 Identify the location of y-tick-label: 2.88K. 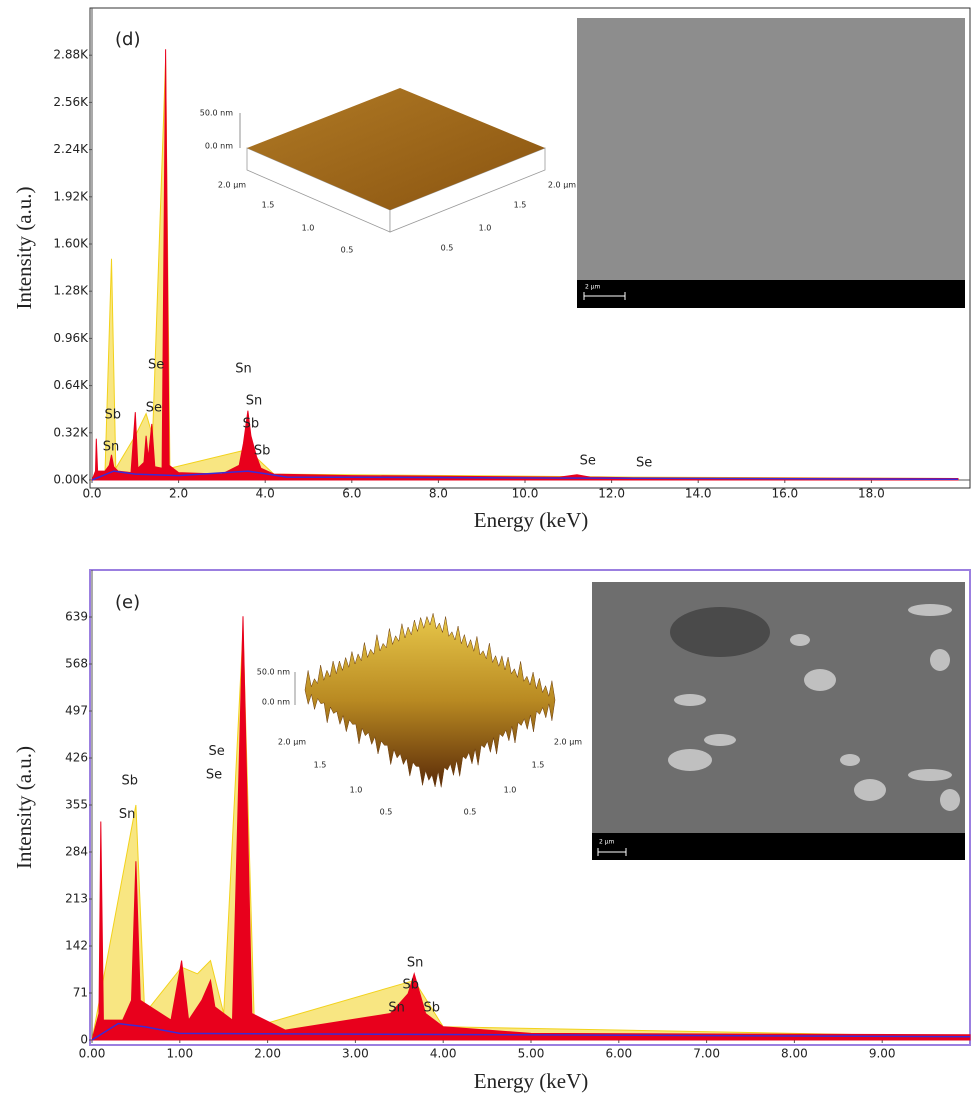
(71, 55).